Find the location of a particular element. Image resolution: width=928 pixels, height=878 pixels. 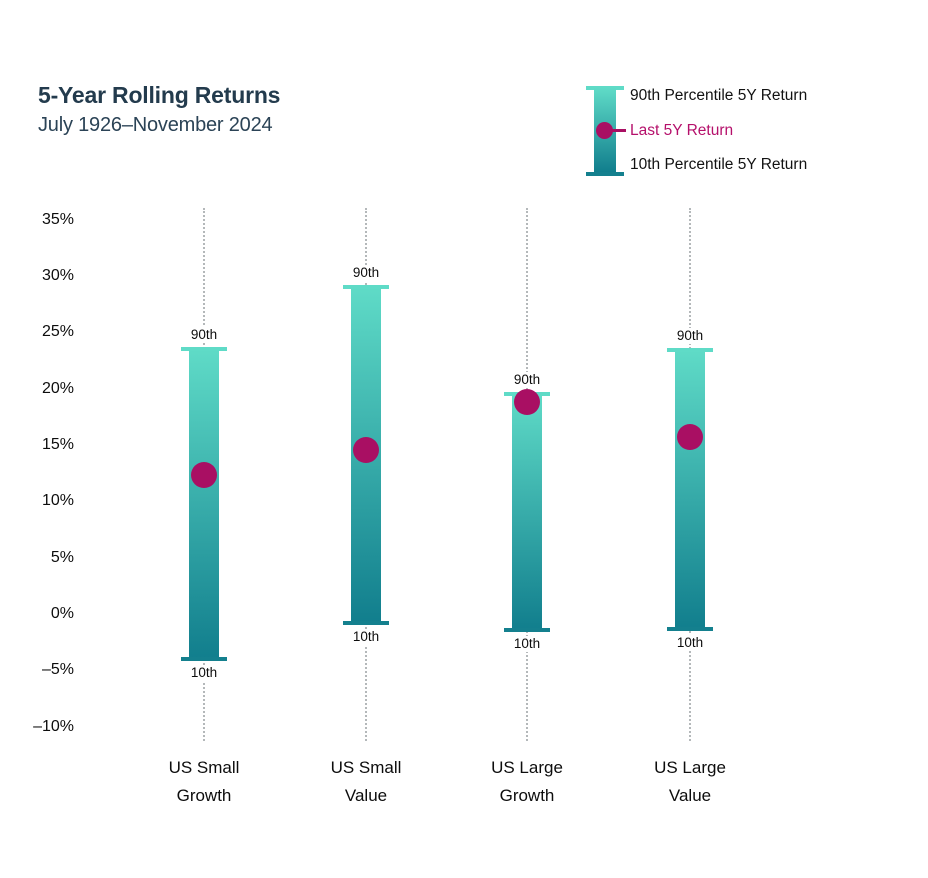

y-axis-tick-label: 20% is located at coordinates (57, 388).